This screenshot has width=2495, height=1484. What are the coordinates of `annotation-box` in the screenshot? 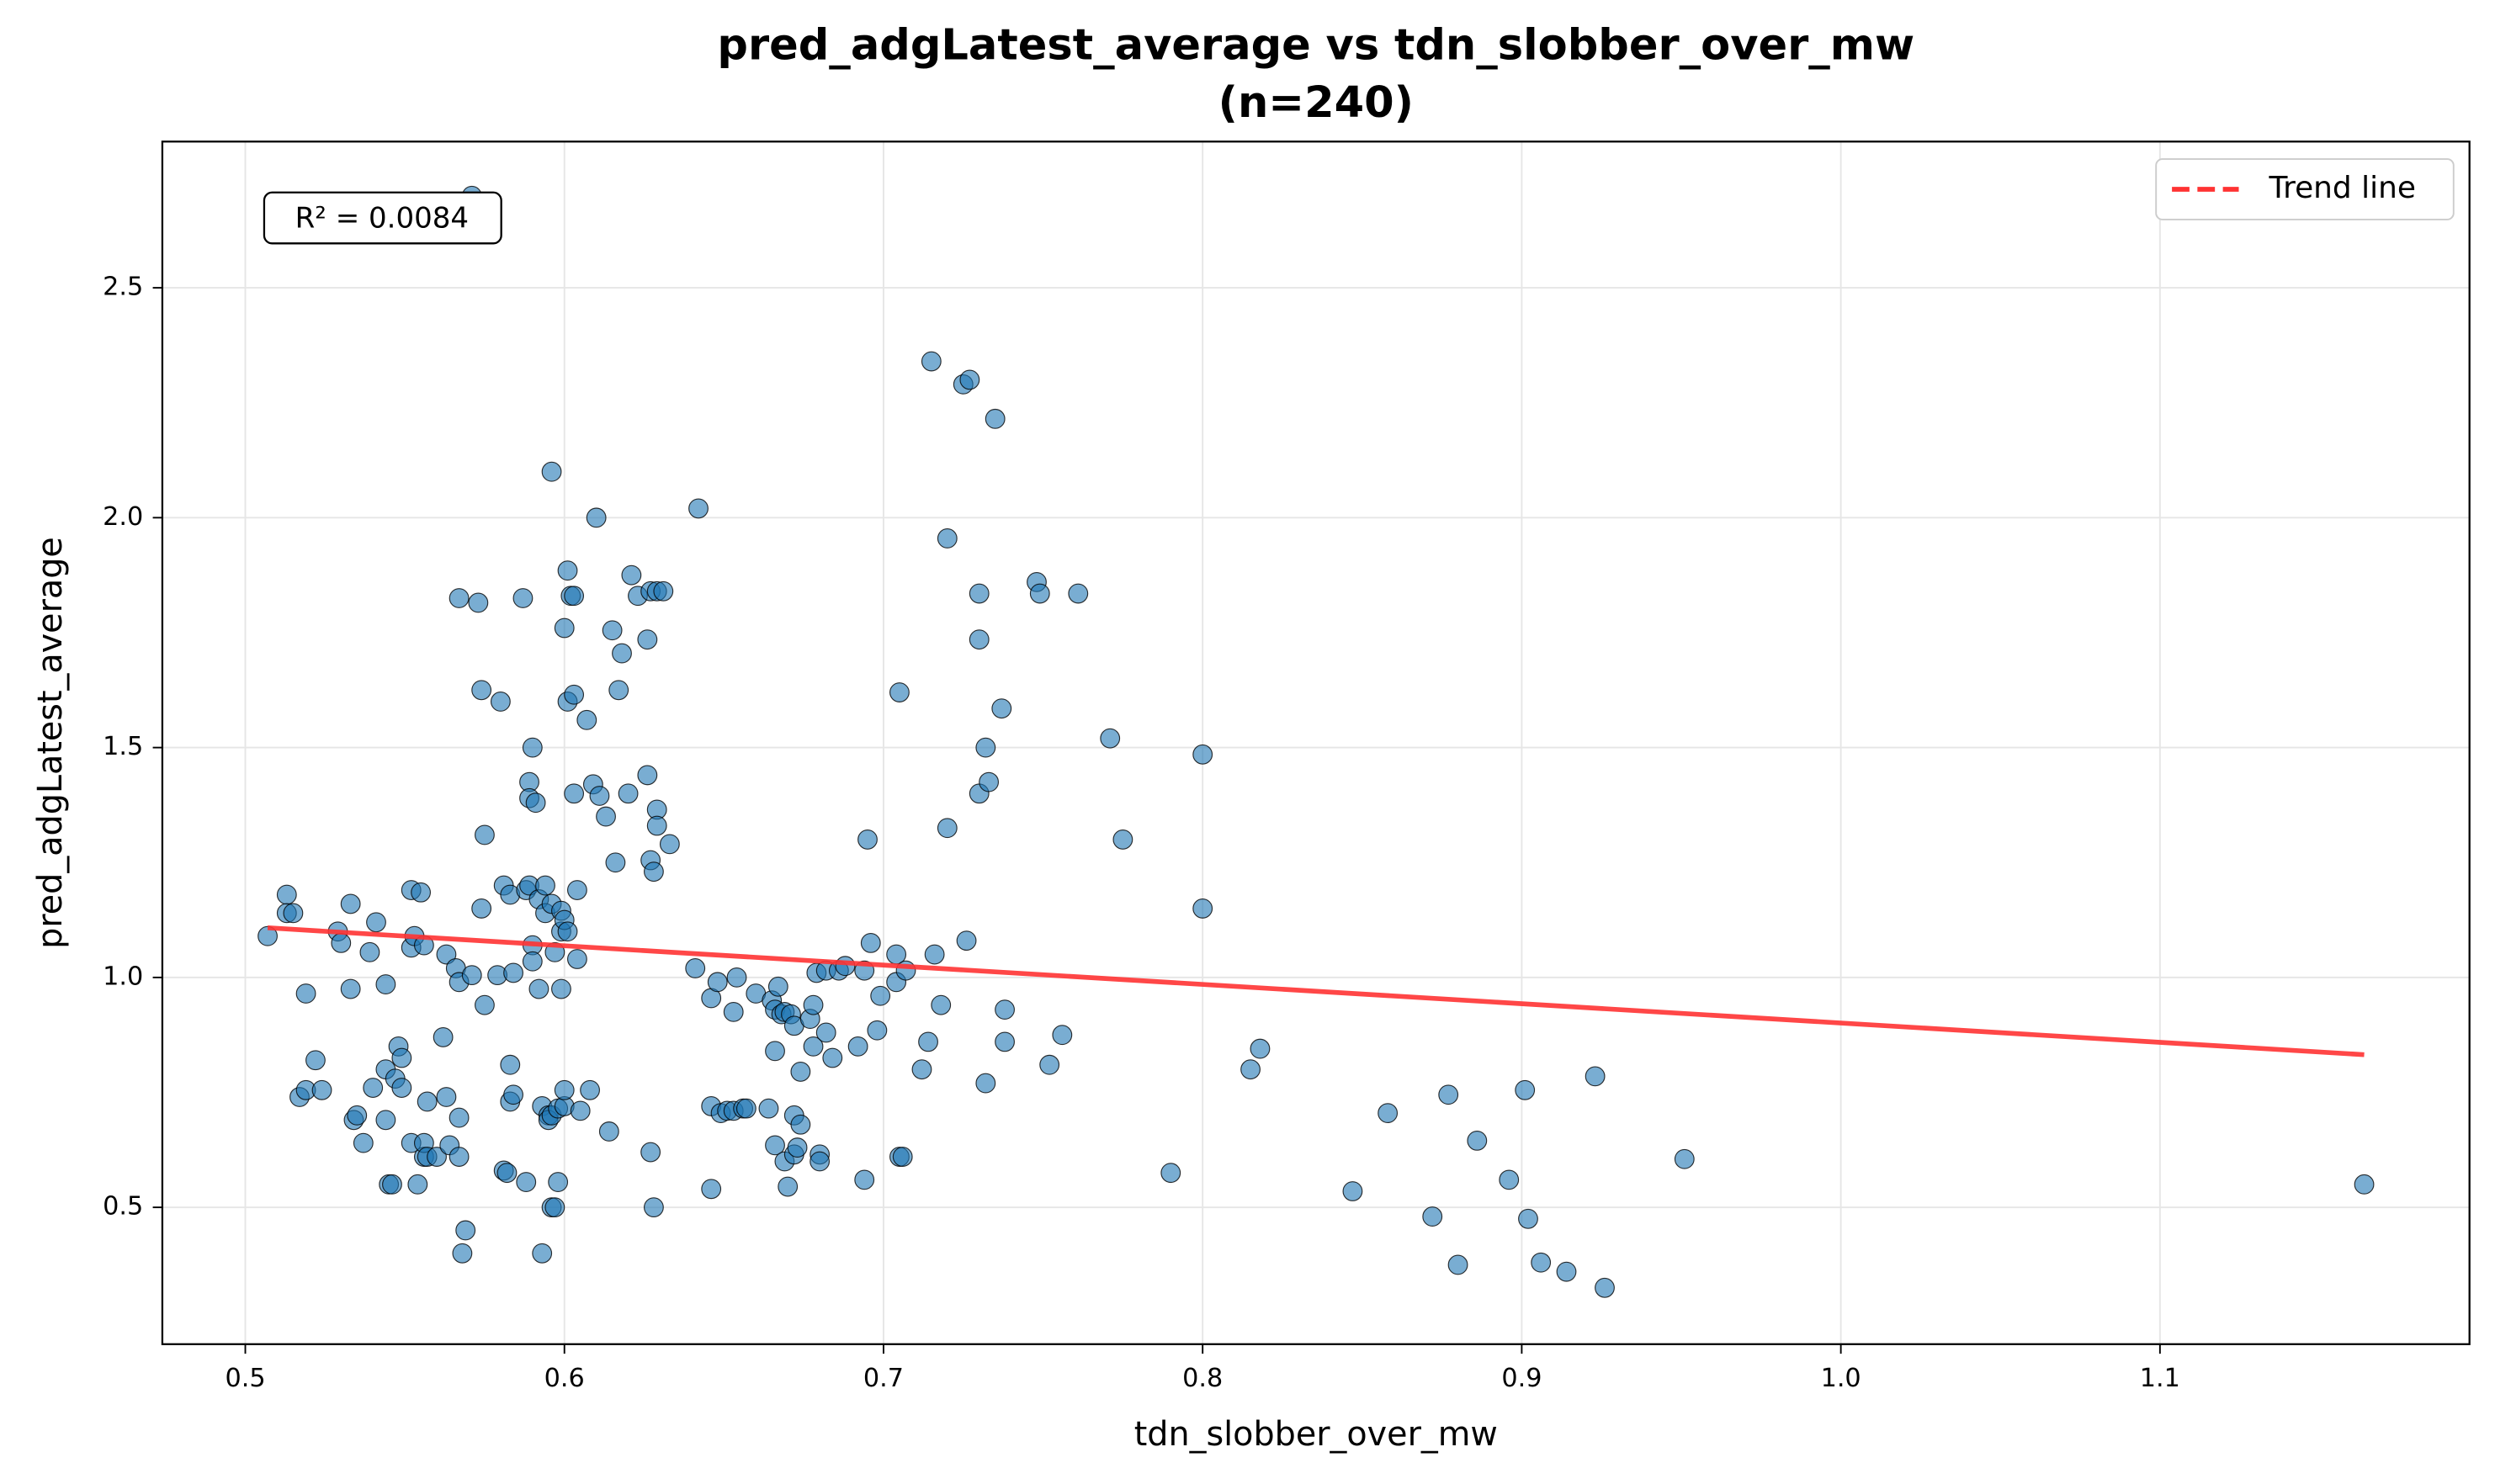 It's located at (382, 218).